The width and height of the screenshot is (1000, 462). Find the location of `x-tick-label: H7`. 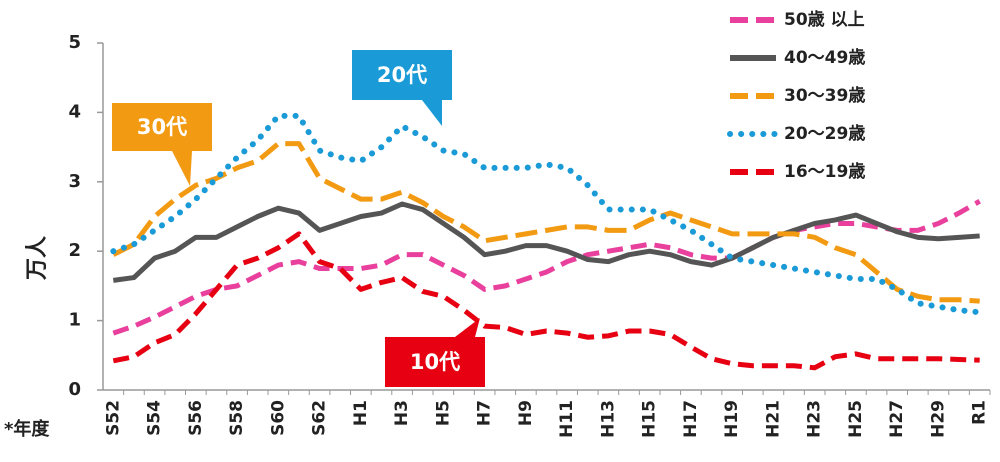

x-tick-label: H7 is located at coordinates (485, 413).